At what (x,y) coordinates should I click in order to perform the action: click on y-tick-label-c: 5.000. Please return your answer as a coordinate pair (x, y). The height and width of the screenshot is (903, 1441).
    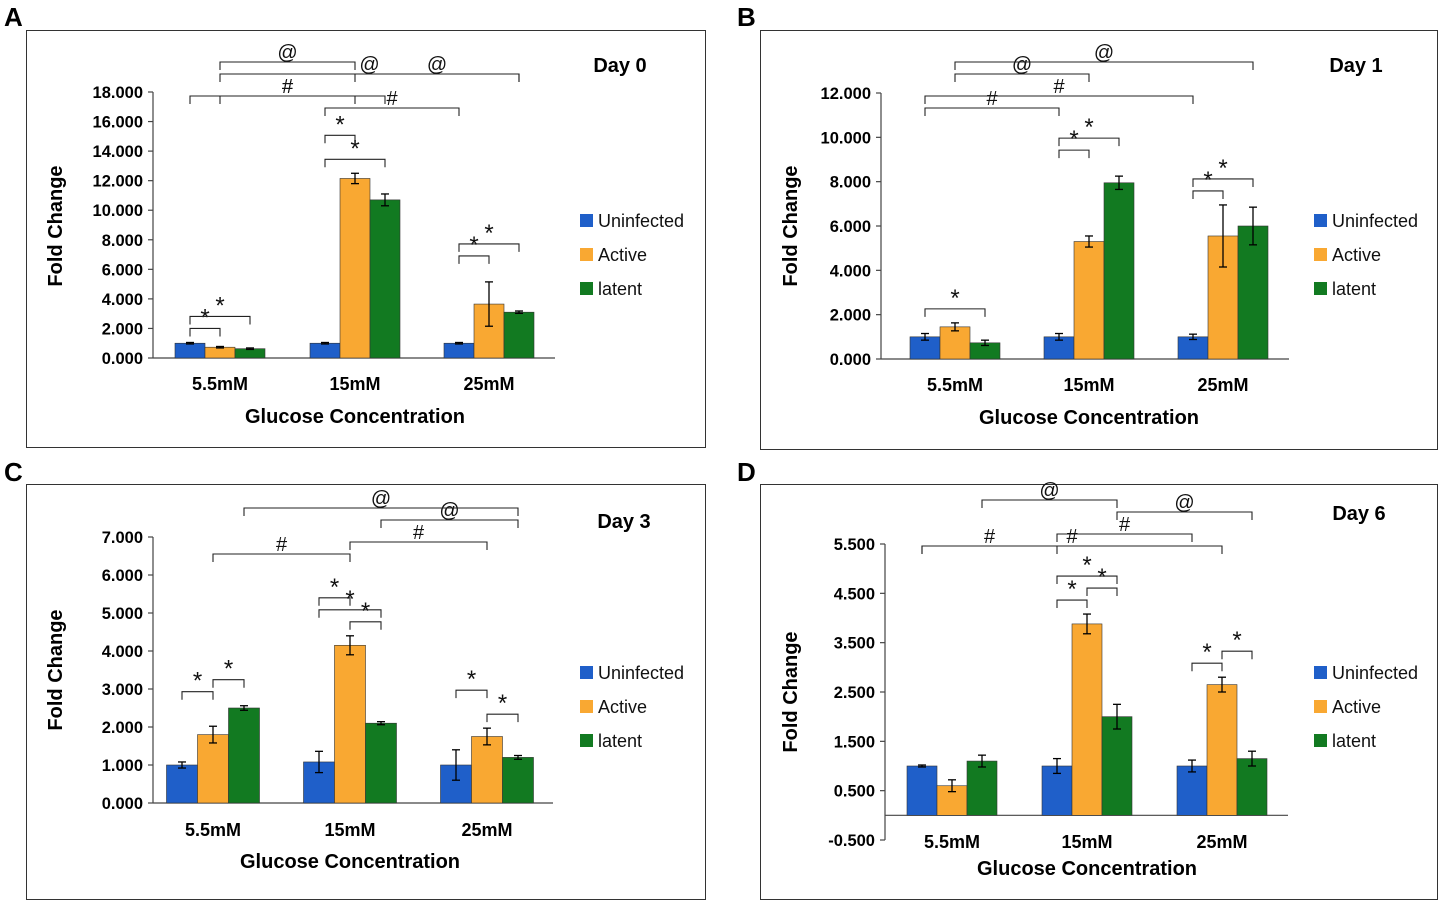
    Looking at the image, I should click on (122, 614).